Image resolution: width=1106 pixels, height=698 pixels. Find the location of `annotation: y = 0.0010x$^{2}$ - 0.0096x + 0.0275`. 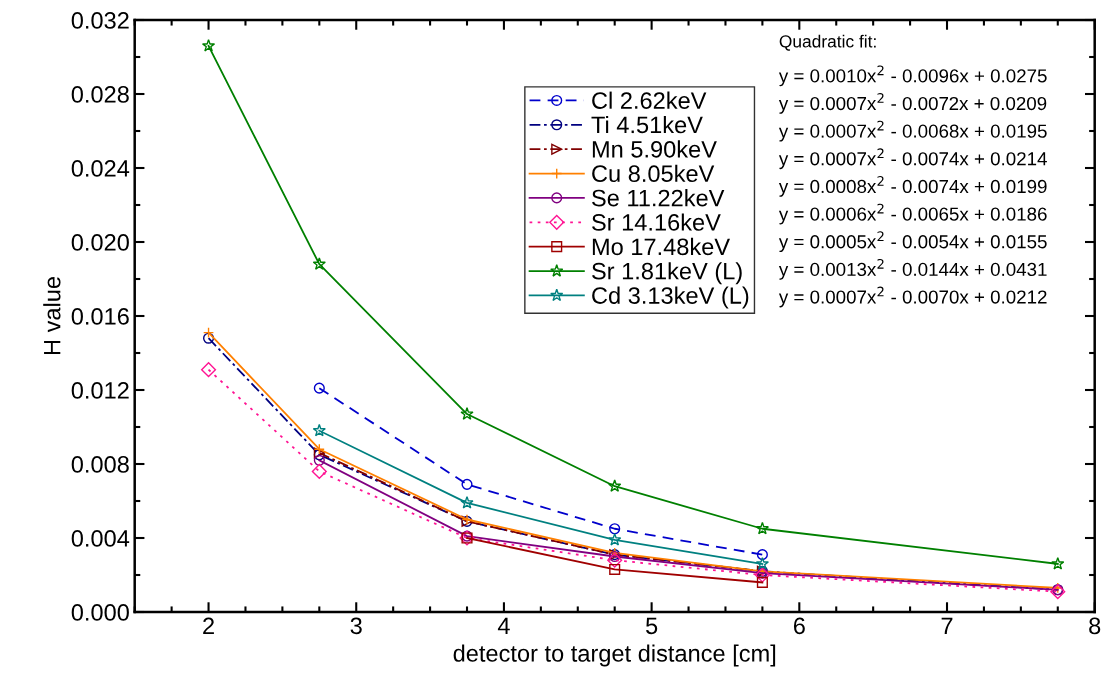

annotation: y = 0.0010x$^{2}$ - 0.0096x + 0.0275 is located at coordinates (912, 76).